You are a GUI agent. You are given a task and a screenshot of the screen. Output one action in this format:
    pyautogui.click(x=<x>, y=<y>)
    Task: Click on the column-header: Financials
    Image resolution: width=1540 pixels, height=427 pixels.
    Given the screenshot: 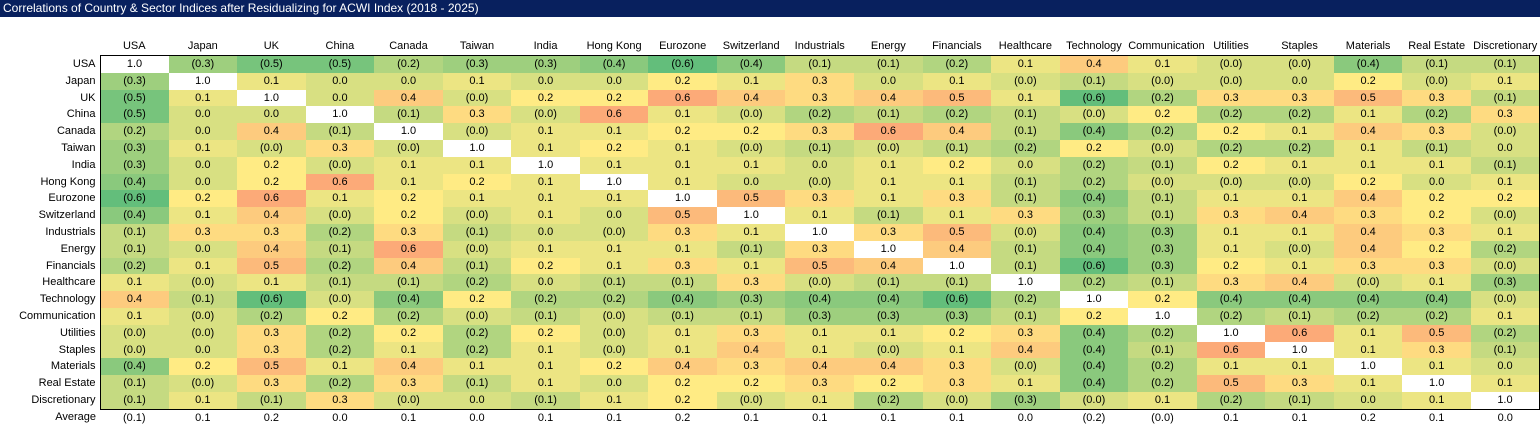 What is the action you would take?
    pyautogui.click(x=957, y=46)
    